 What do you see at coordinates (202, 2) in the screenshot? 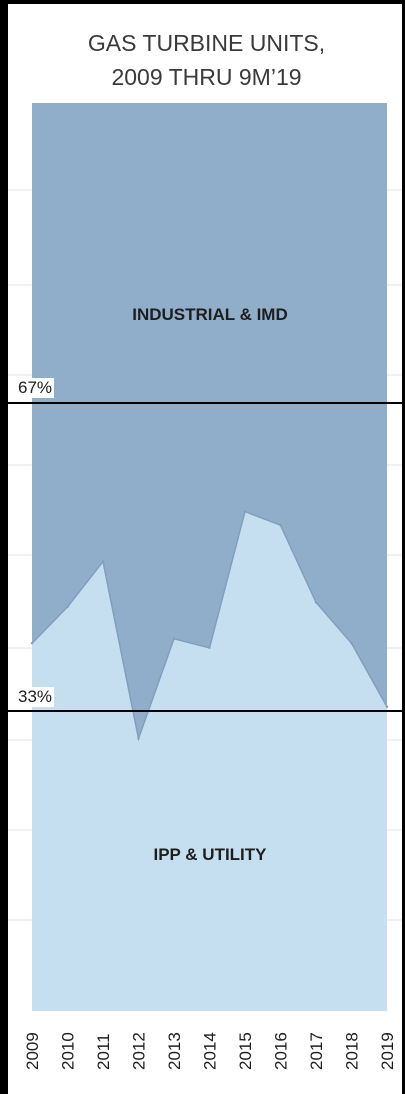
I see `frame-border-top` at bounding box center [202, 2].